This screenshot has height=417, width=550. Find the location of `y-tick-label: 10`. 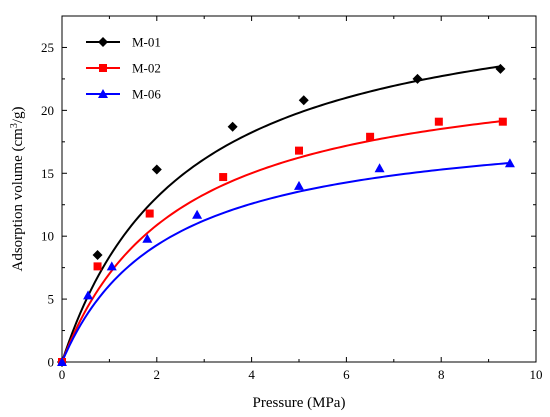

y-tick-label: 10 is located at coordinates (47, 236).